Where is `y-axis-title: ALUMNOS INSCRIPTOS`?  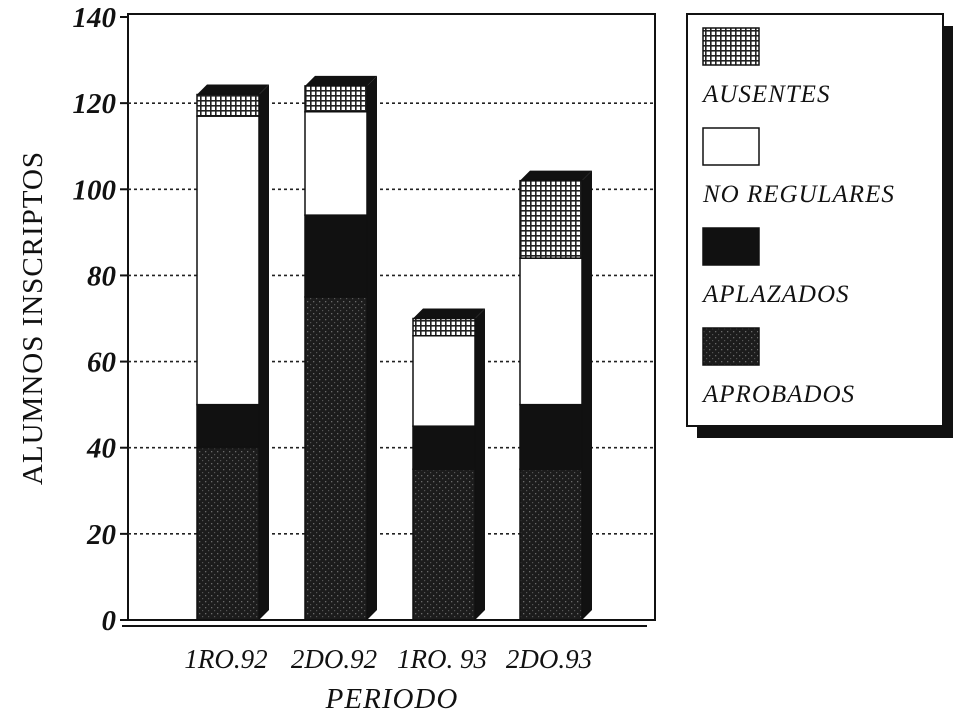
y-axis-title: ALUMNOS INSCRIPTOS is located at coordinates (33, 318).